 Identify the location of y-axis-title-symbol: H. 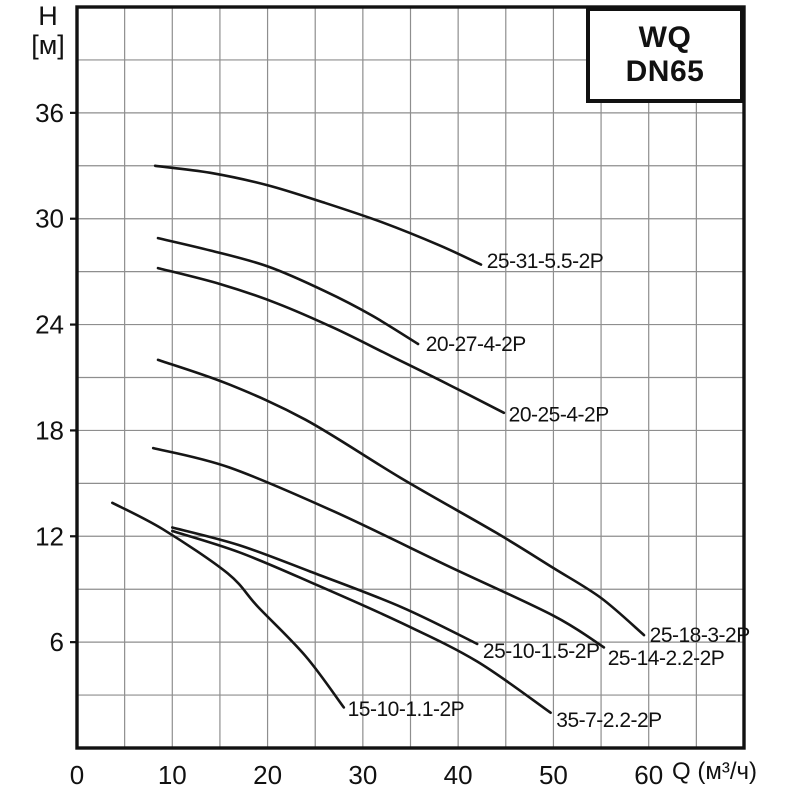
(48, 16).